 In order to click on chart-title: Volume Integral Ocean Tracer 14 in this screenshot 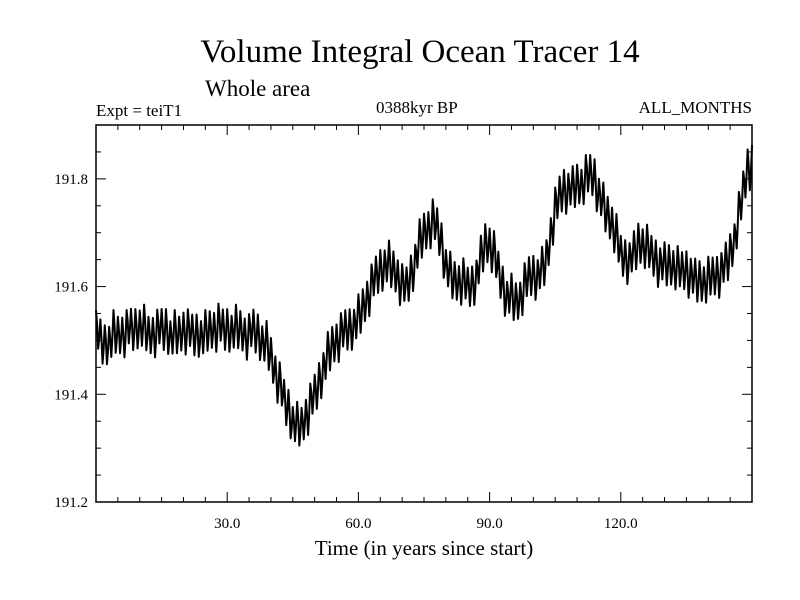, I will do `click(420, 52)`.